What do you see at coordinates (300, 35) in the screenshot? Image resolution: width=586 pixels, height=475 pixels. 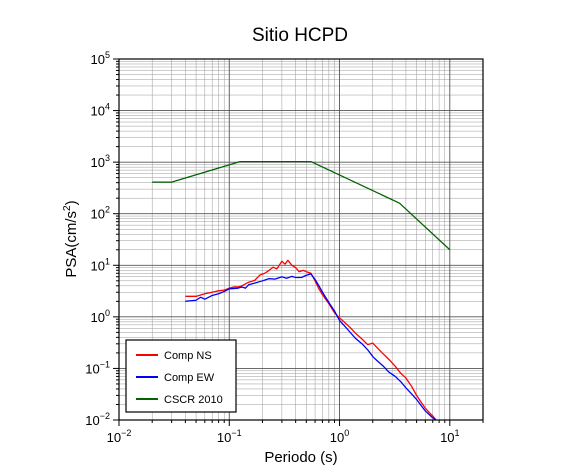 I see `chart-title: Sitio HCPD` at bounding box center [300, 35].